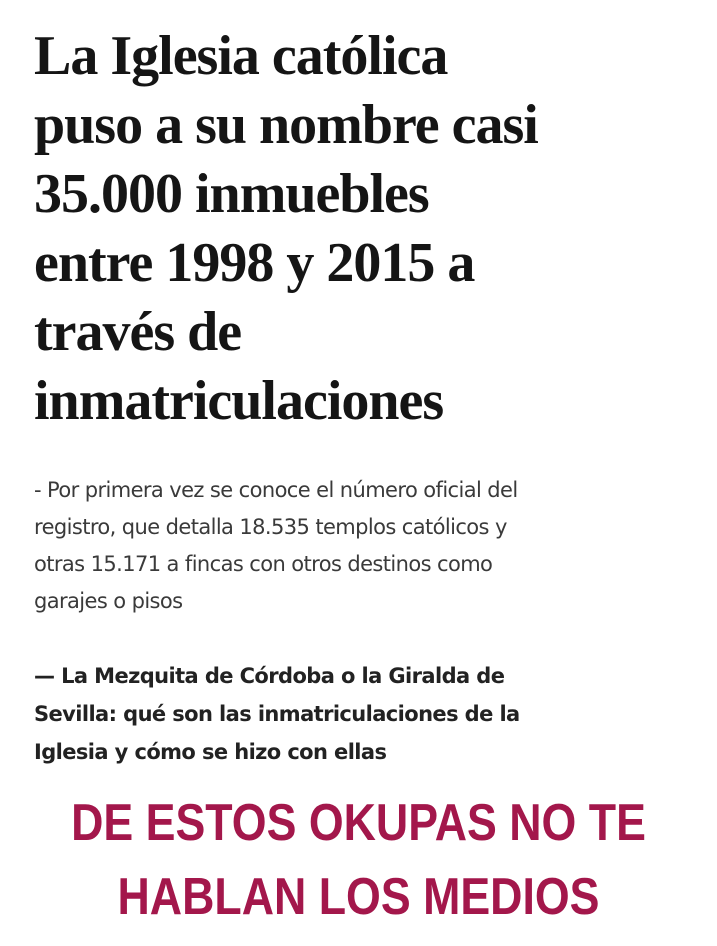  Describe the element at coordinates (108, 601) in the screenshot. I see `subtitle-line: garajes o pisos` at that location.